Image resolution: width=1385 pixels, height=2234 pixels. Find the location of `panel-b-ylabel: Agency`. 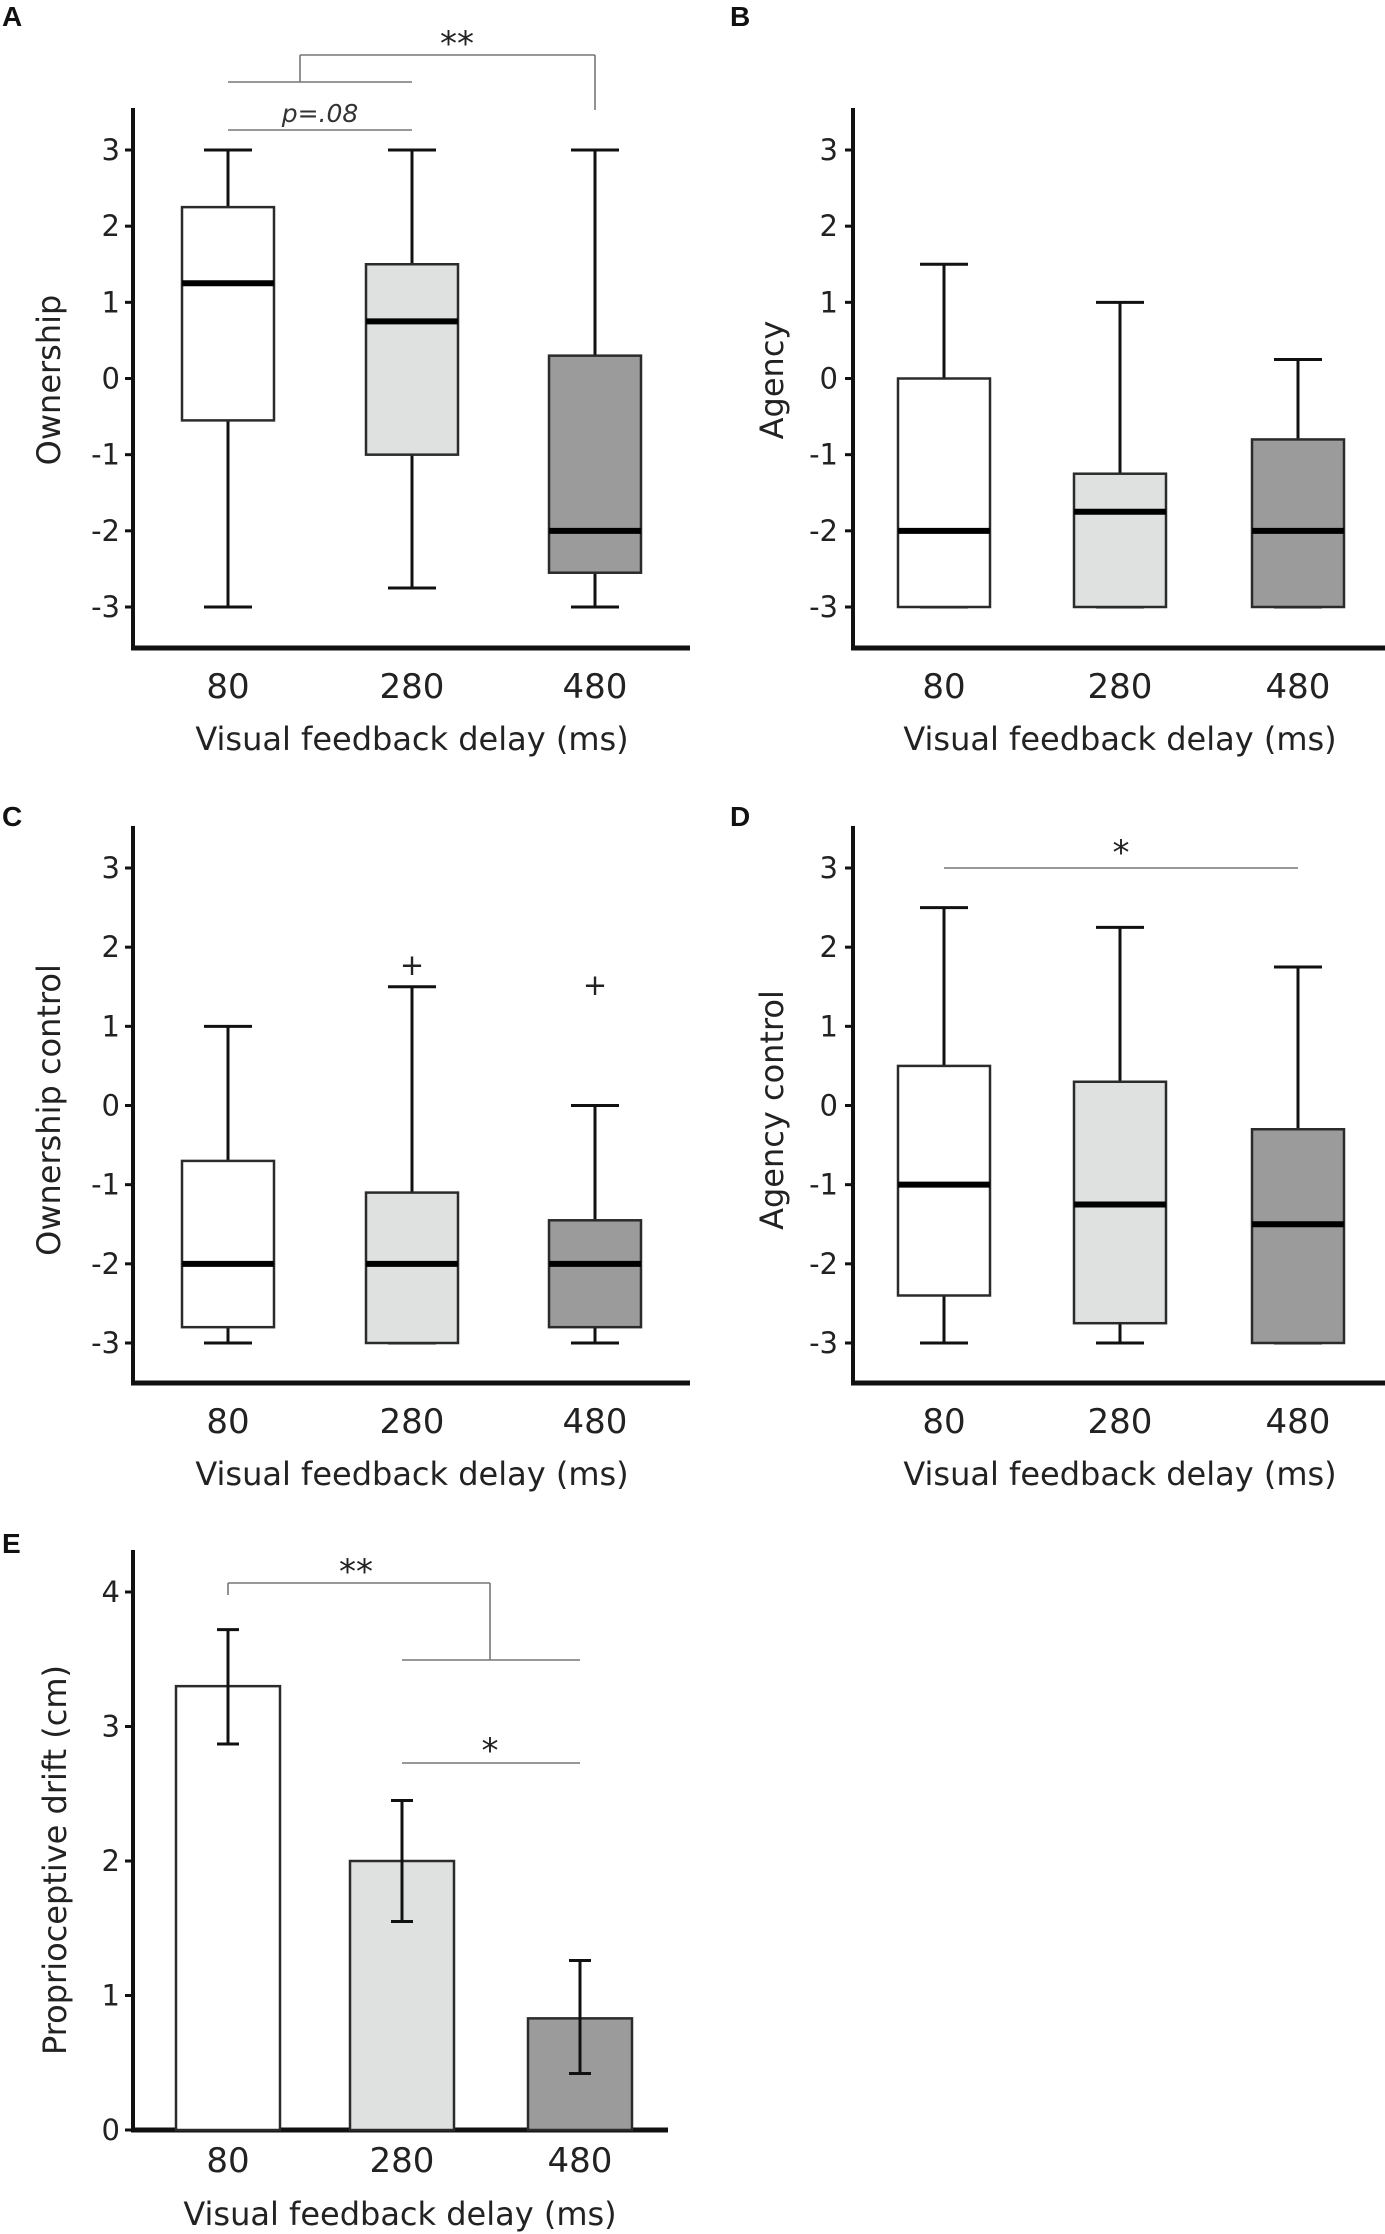

panel-b-ylabel: Agency is located at coordinates (772, 380).